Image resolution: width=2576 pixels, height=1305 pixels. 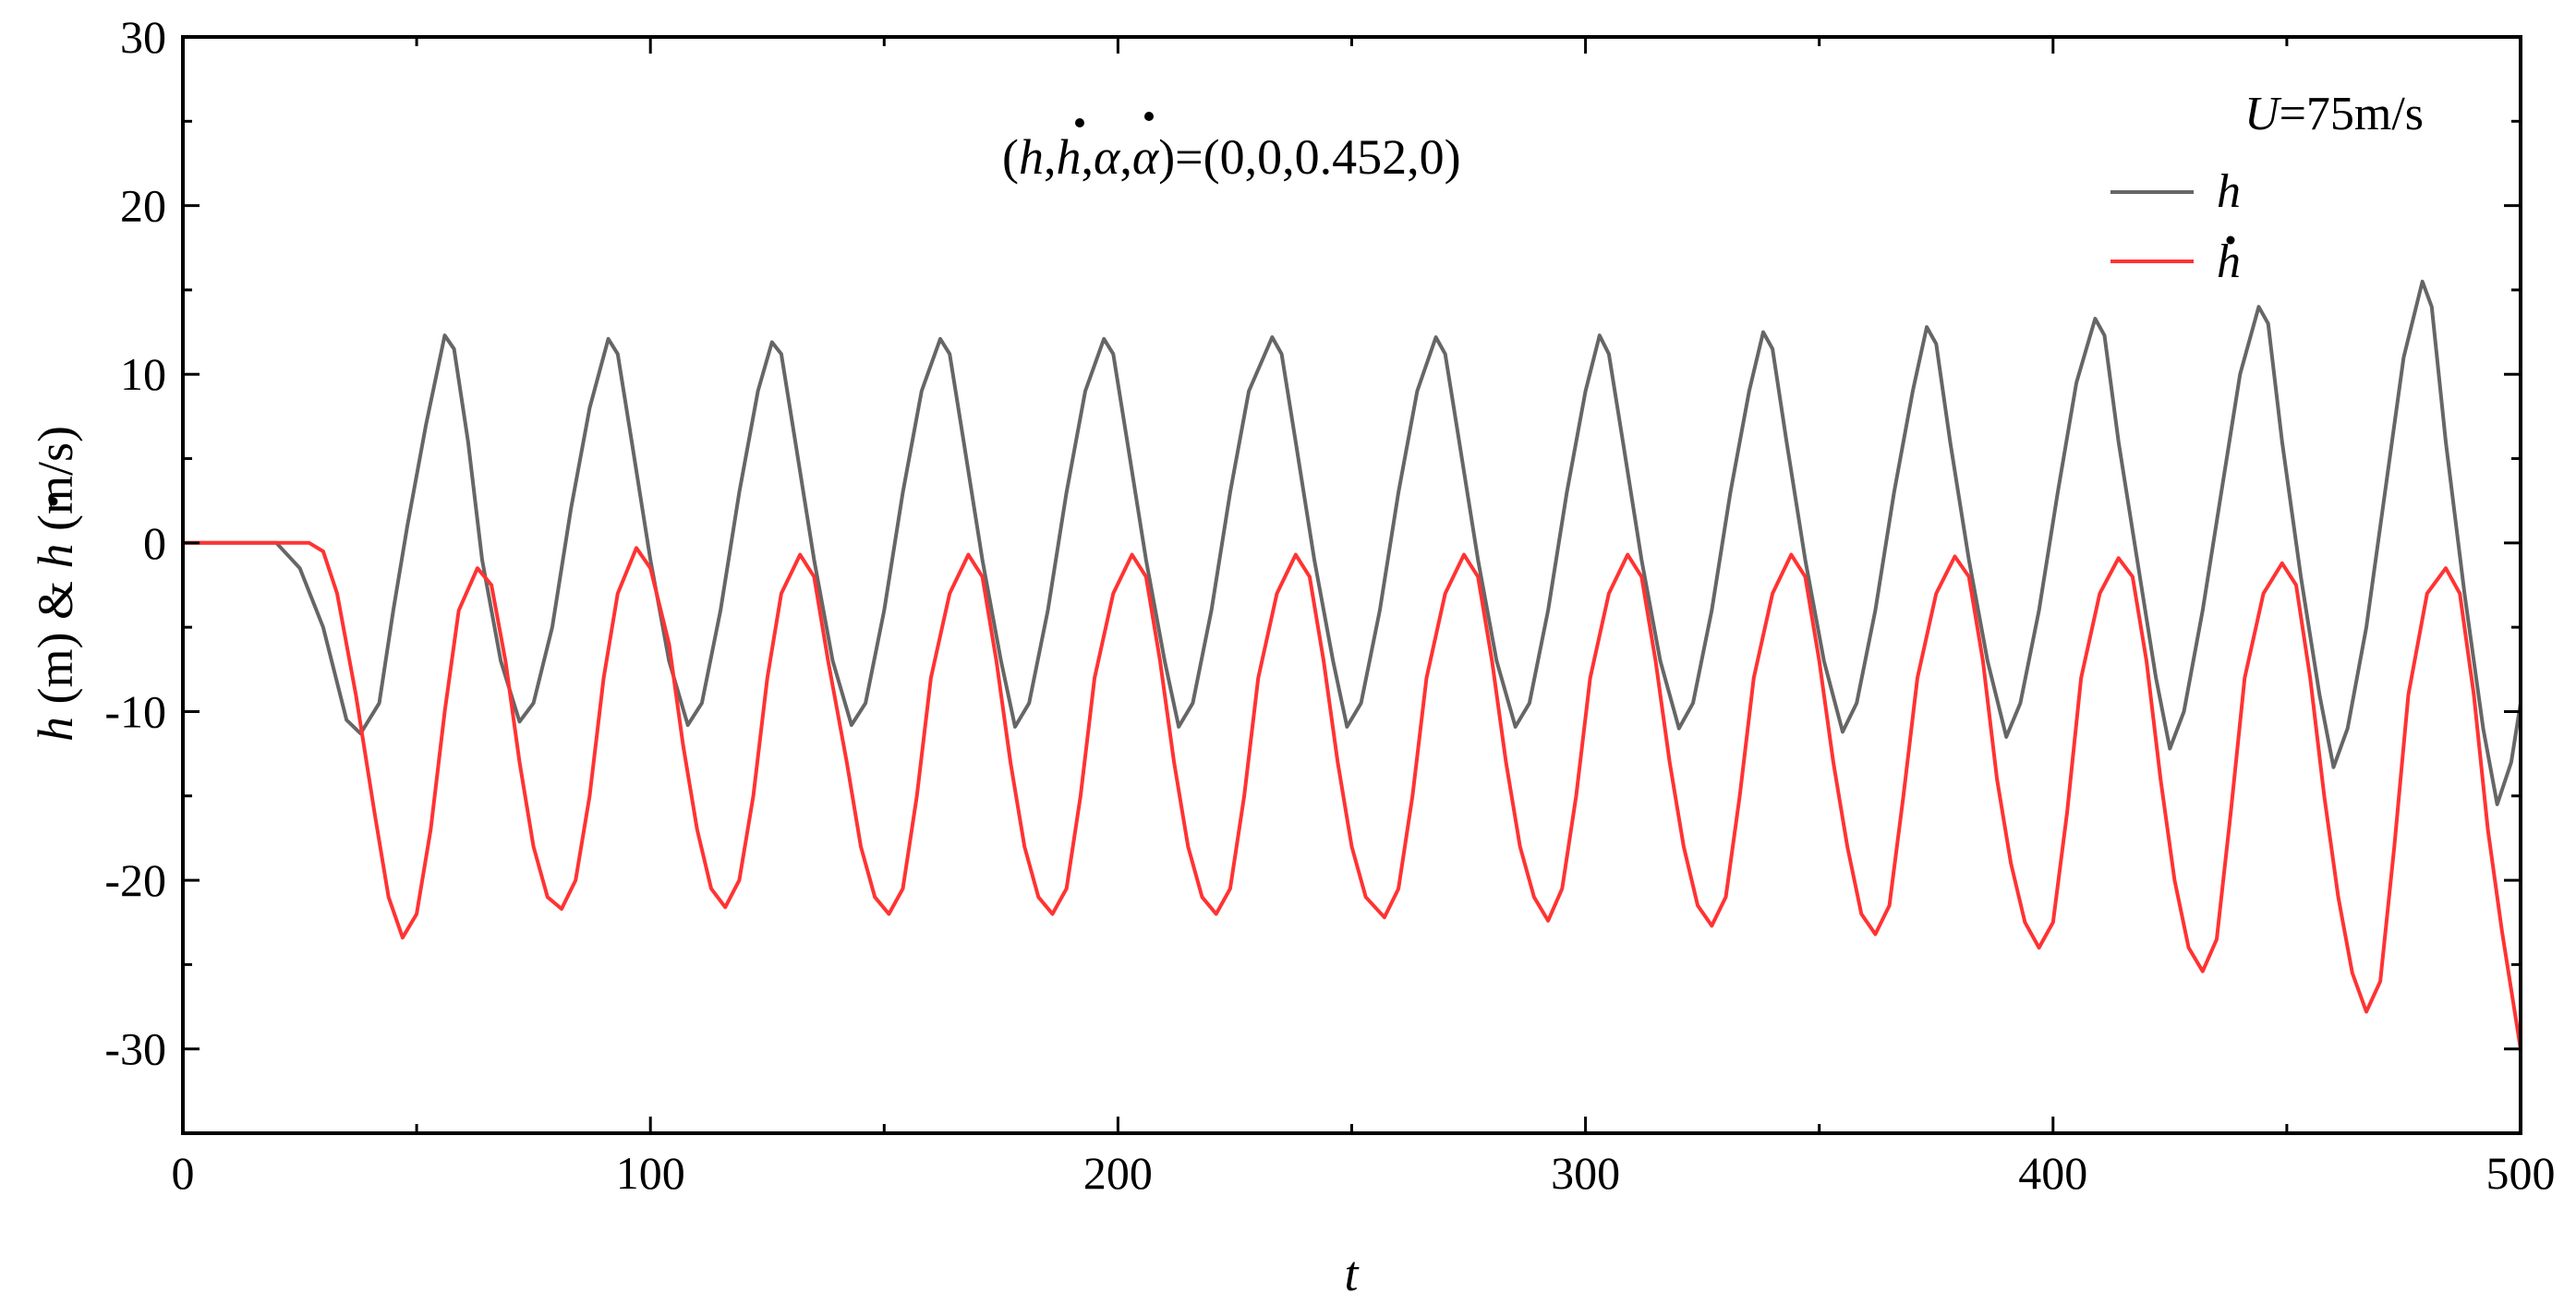 I want to click on annot-dot-alpha, so click(x=1149, y=116).